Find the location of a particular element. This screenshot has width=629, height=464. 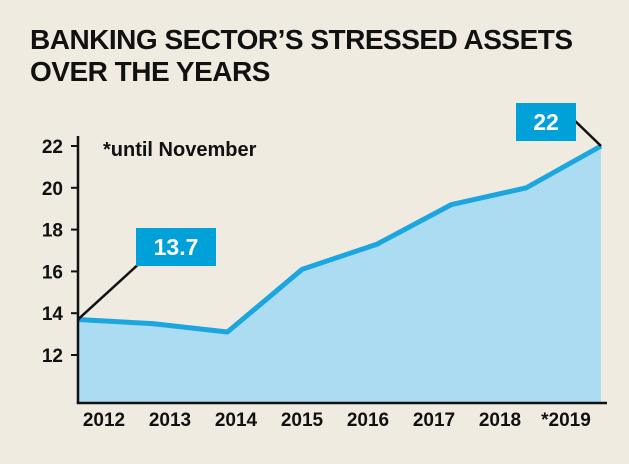

x-category-label: 2014 is located at coordinates (236, 420).